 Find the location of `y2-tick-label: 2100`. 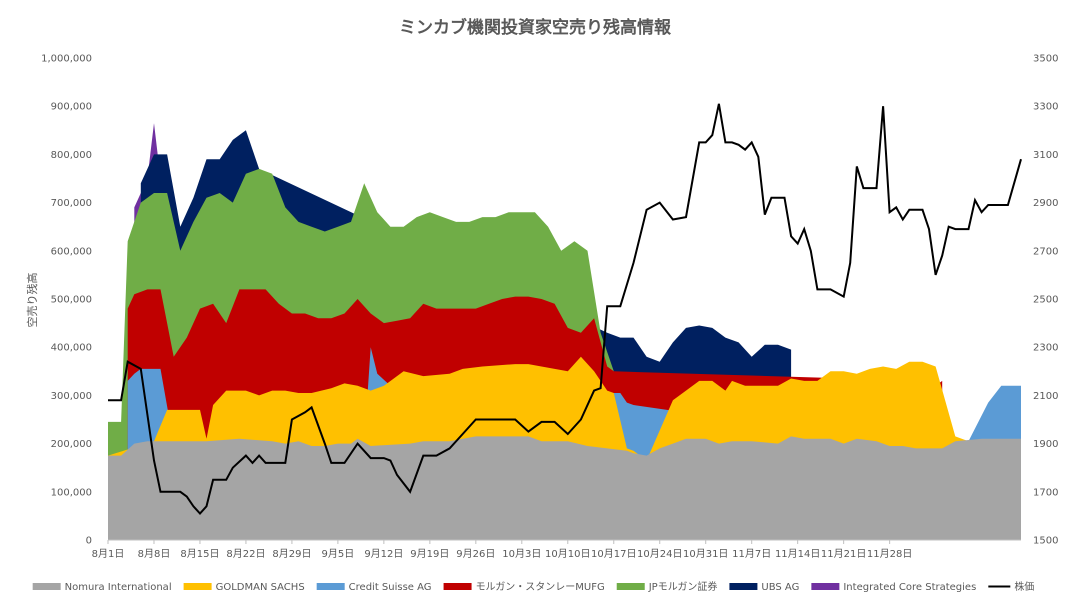

y2-tick-label: 2100 is located at coordinates (1045, 396).